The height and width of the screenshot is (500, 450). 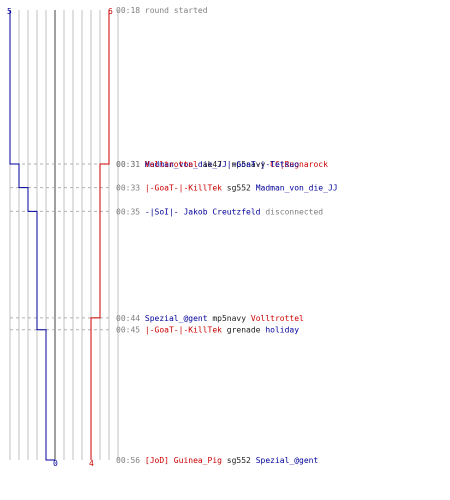 I want to click on event-time: 00:35, so click(x=130, y=211).